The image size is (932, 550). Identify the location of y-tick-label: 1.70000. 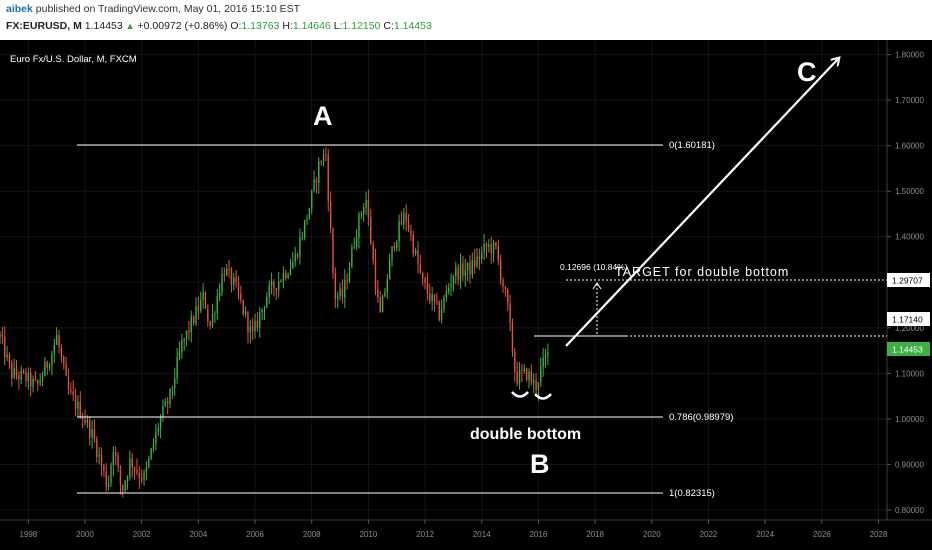
(909, 100).